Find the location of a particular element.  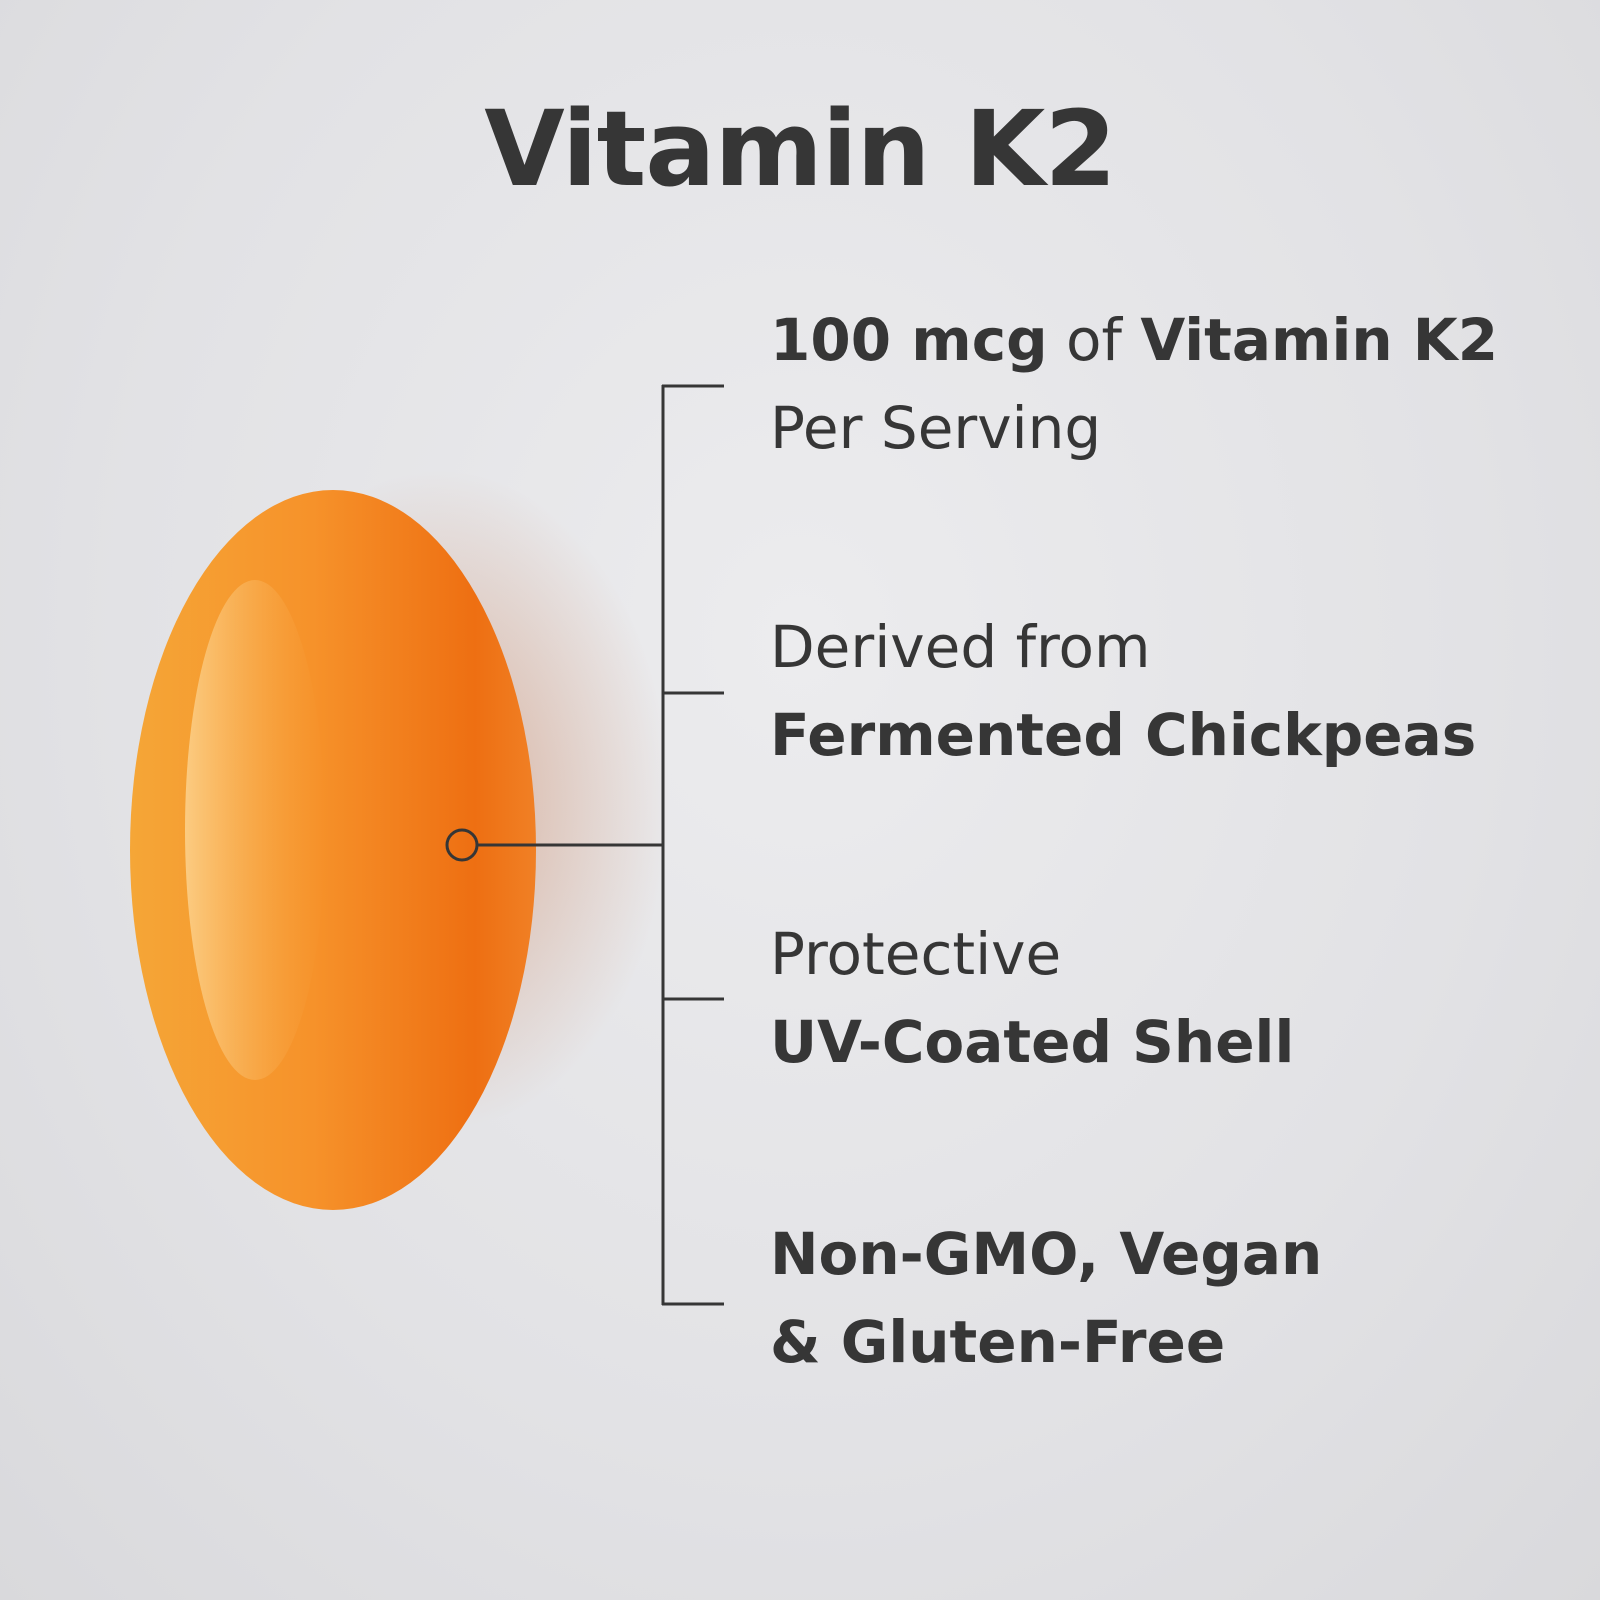

dietary-line1: Non-GMO, Vegan is located at coordinates (1046, 1254).